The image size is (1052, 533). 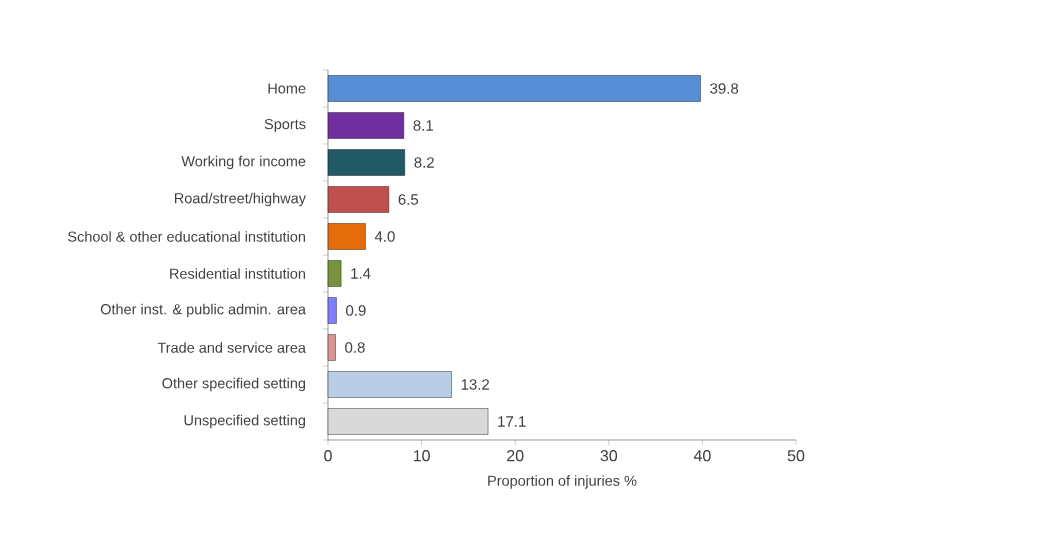 What do you see at coordinates (285, 125) in the screenshot?
I see `y-tick-label: Sports` at bounding box center [285, 125].